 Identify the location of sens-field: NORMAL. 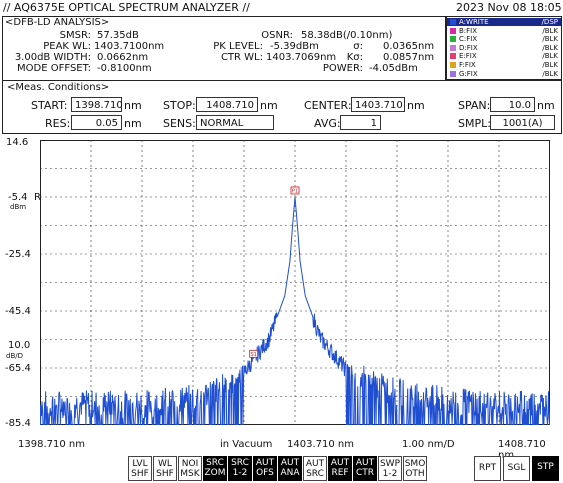
(235, 122).